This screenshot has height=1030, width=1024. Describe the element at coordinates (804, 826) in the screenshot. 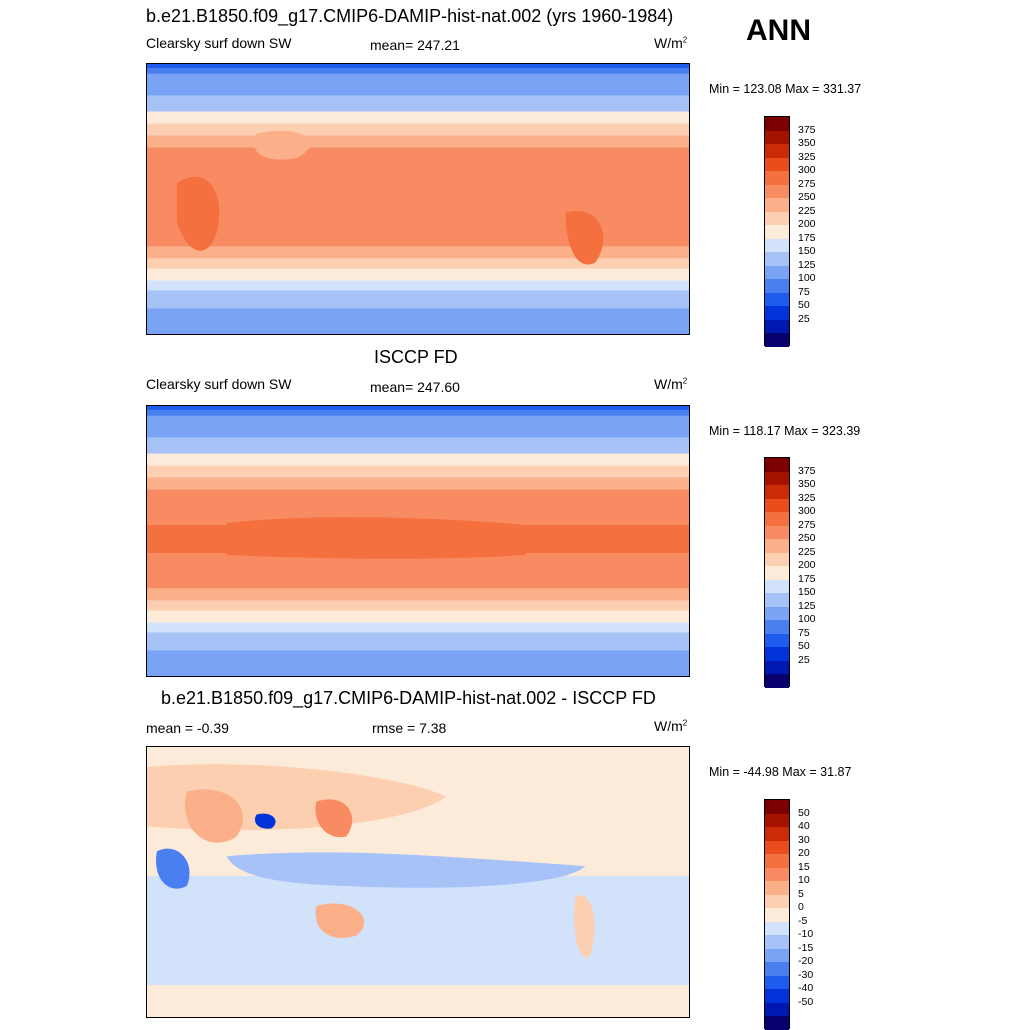

I see `colorbar-tick-label: 40` at that location.